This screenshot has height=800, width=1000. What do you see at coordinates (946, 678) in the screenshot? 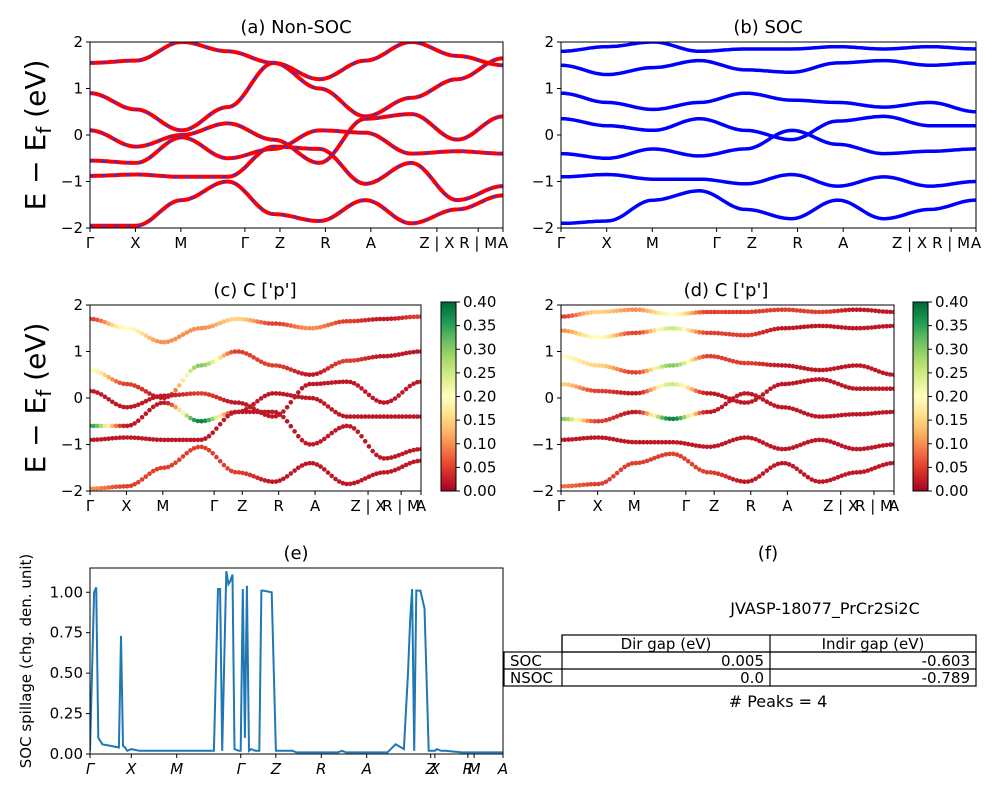
I see `table-row-nsoc-indir: -0.789` at bounding box center [946, 678].